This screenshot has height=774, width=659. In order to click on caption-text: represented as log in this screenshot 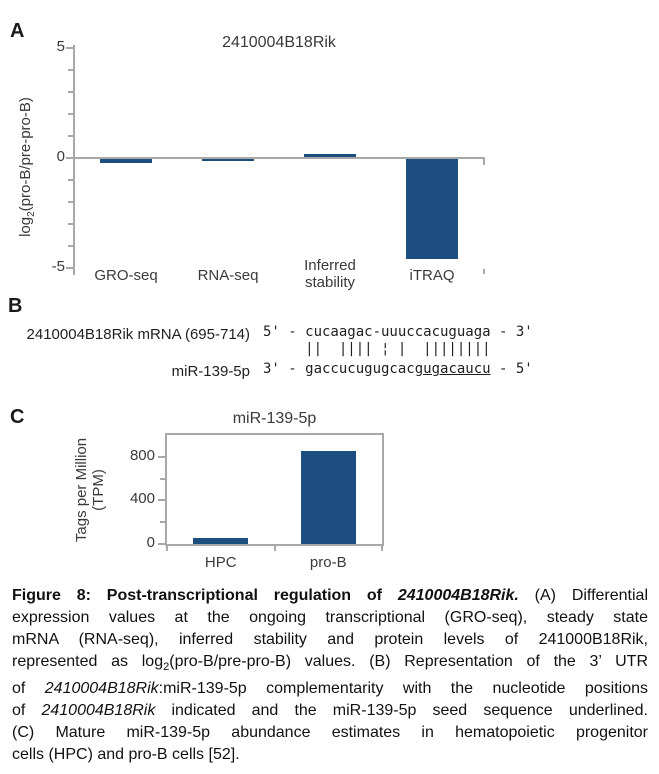, I will do `click(88, 661)`.